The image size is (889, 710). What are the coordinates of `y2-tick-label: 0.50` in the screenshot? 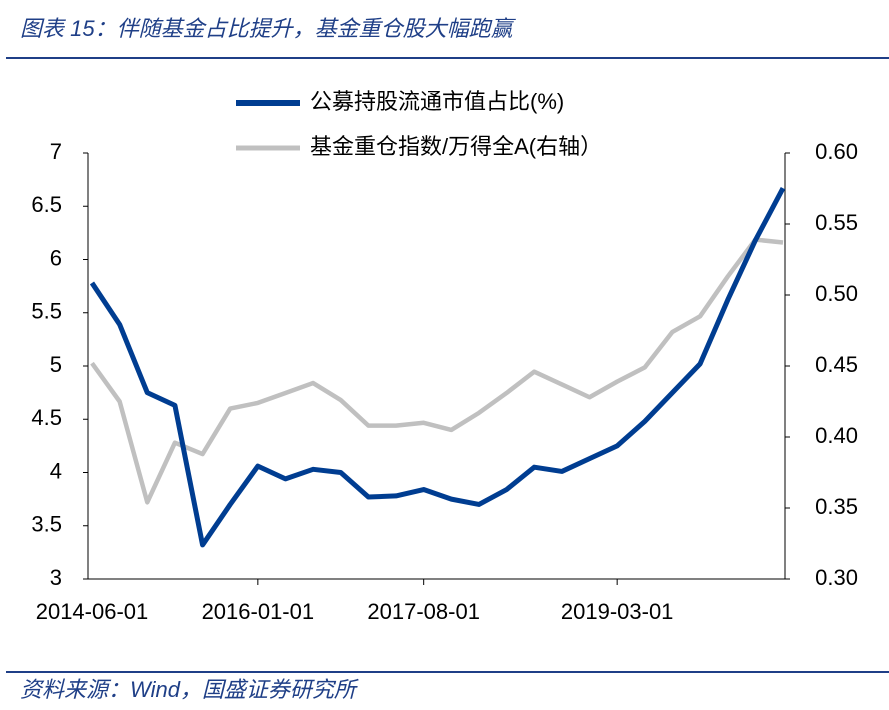 It's located at (836, 293).